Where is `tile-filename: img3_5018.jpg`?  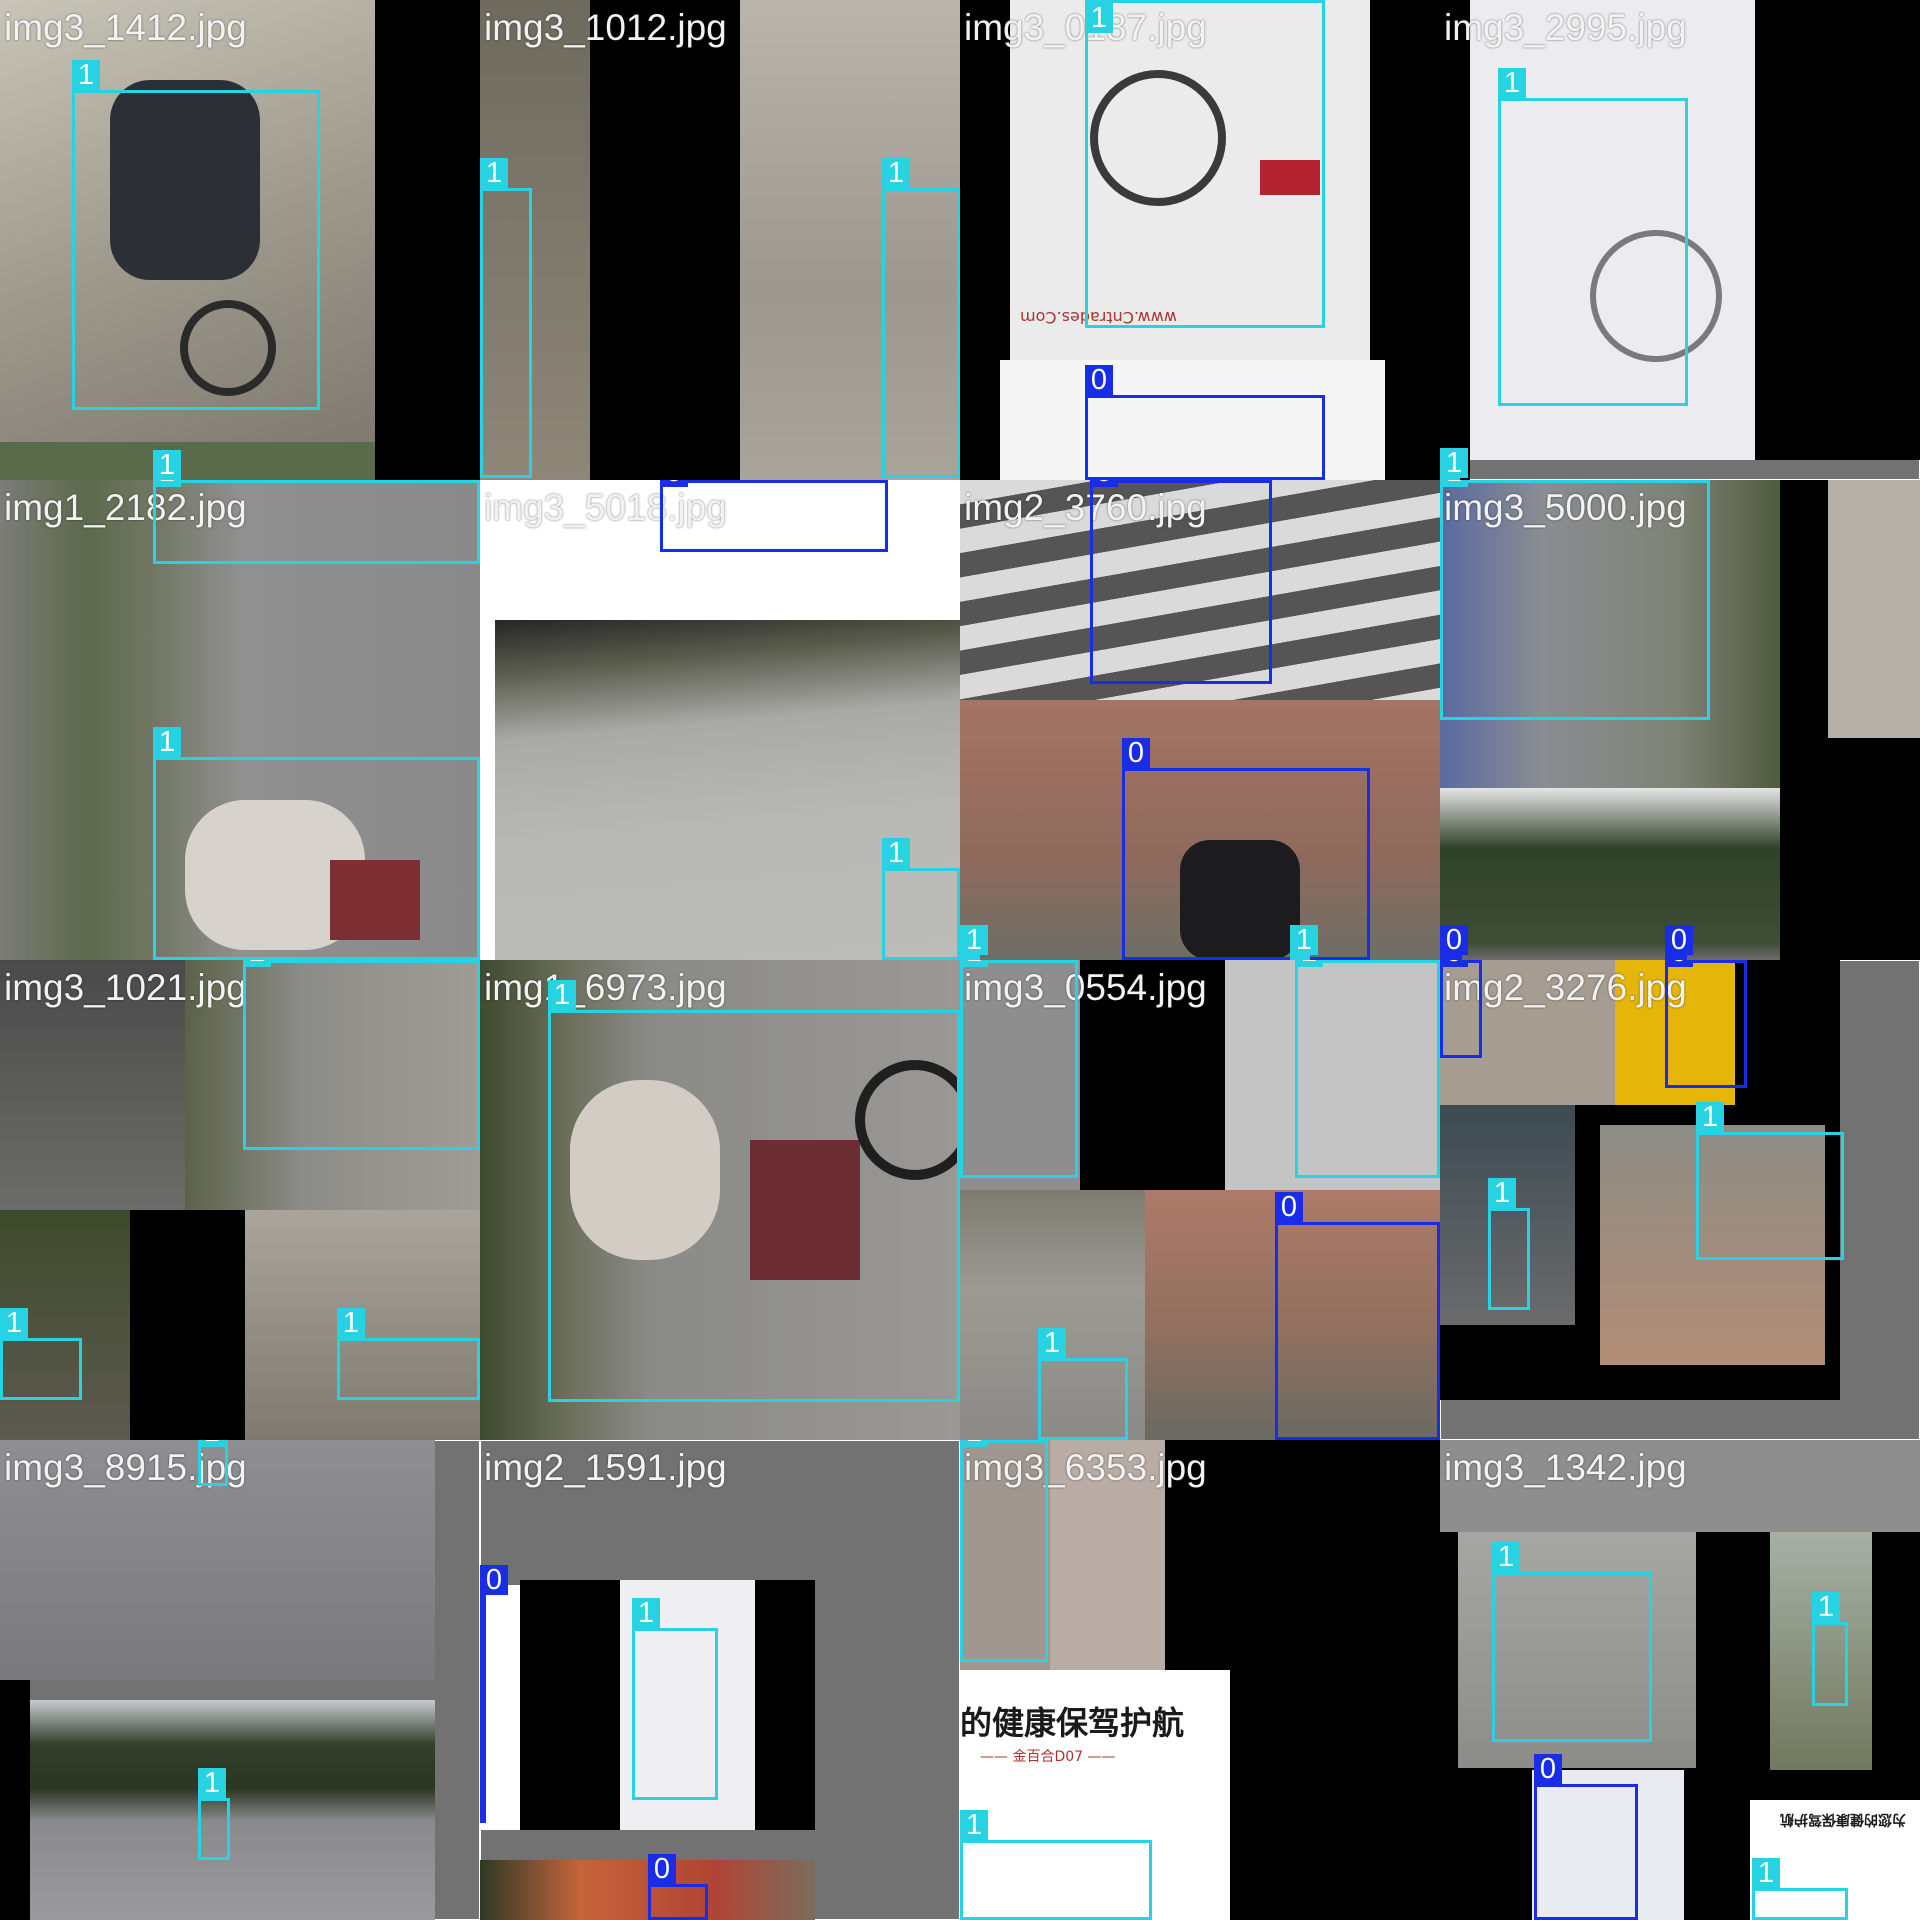 tile-filename: img3_5018.jpg is located at coordinates (605, 507).